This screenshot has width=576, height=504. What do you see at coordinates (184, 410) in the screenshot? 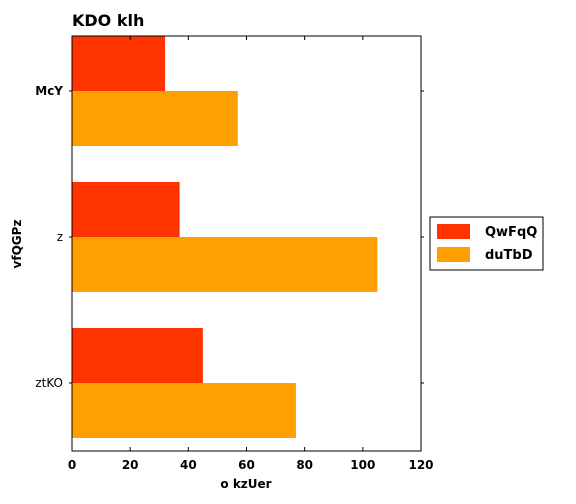
I see `bar-ztKO-duTbD` at bounding box center [184, 410].